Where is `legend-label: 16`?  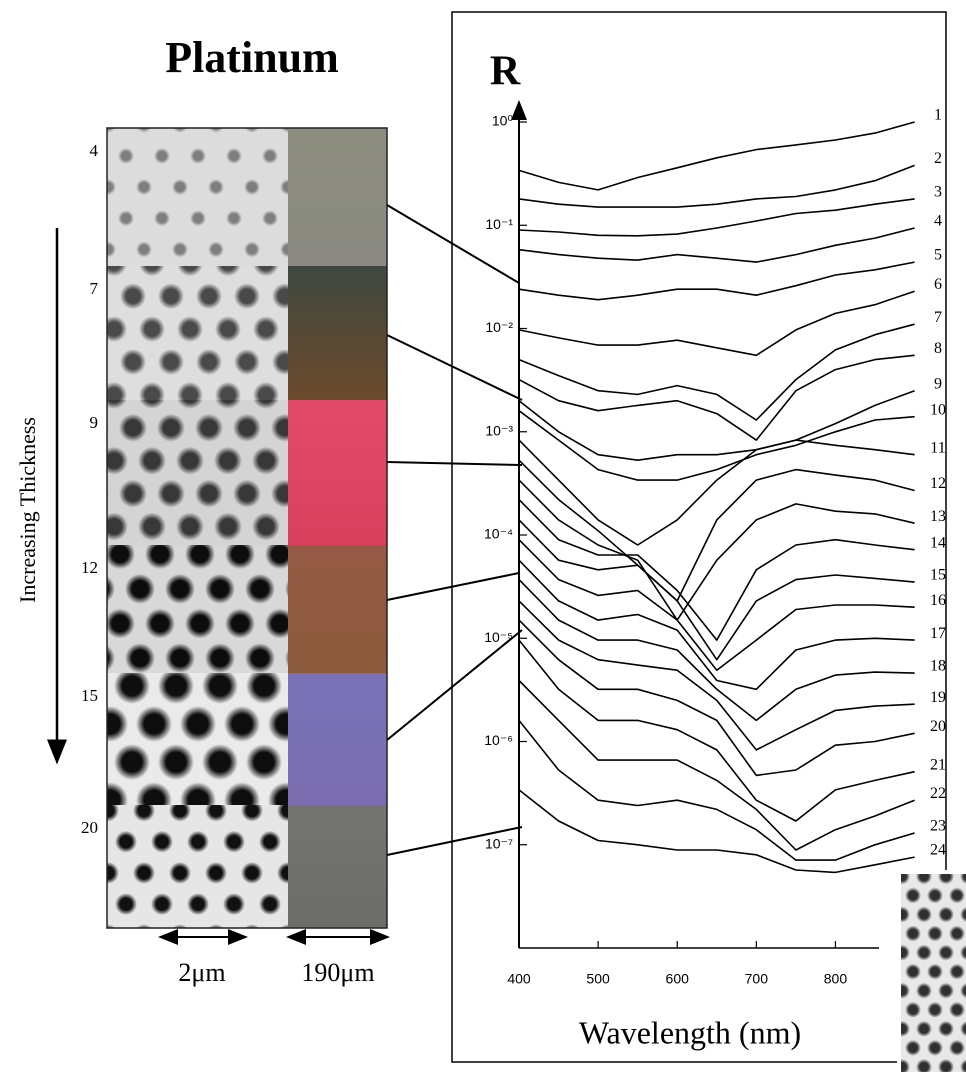 legend-label: 16 is located at coordinates (938, 600).